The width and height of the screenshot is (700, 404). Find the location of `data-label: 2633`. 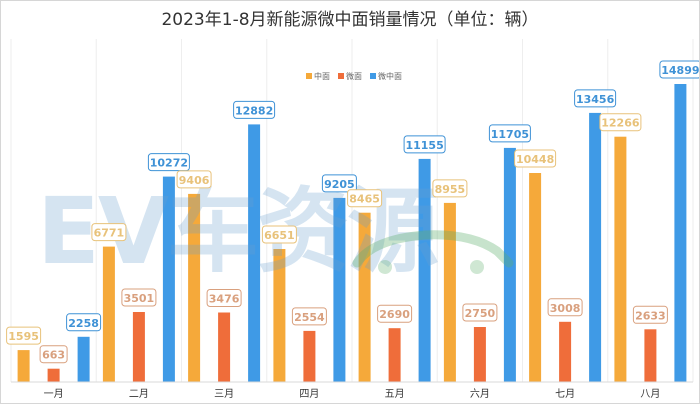

data-label: 2633 is located at coordinates (650, 315).